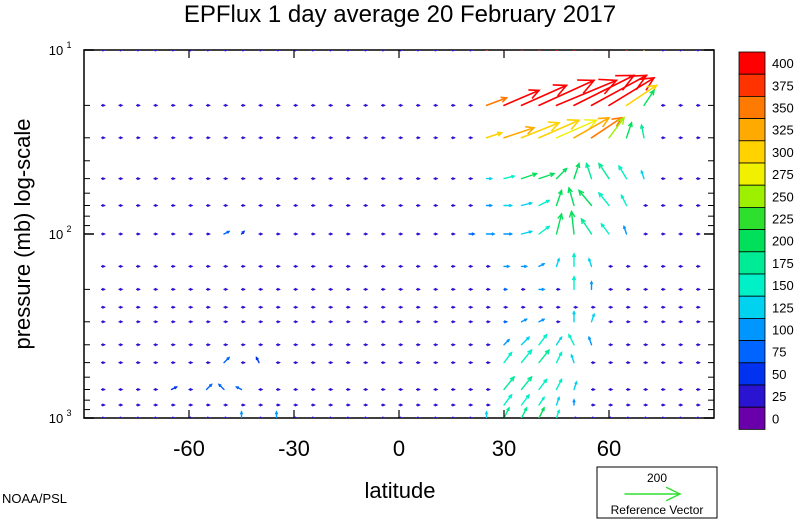 Image resolution: width=800 pixels, height=521 pixels. Describe the element at coordinates (783, 63) in the screenshot. I see `colorbar-label: 400` at that location.